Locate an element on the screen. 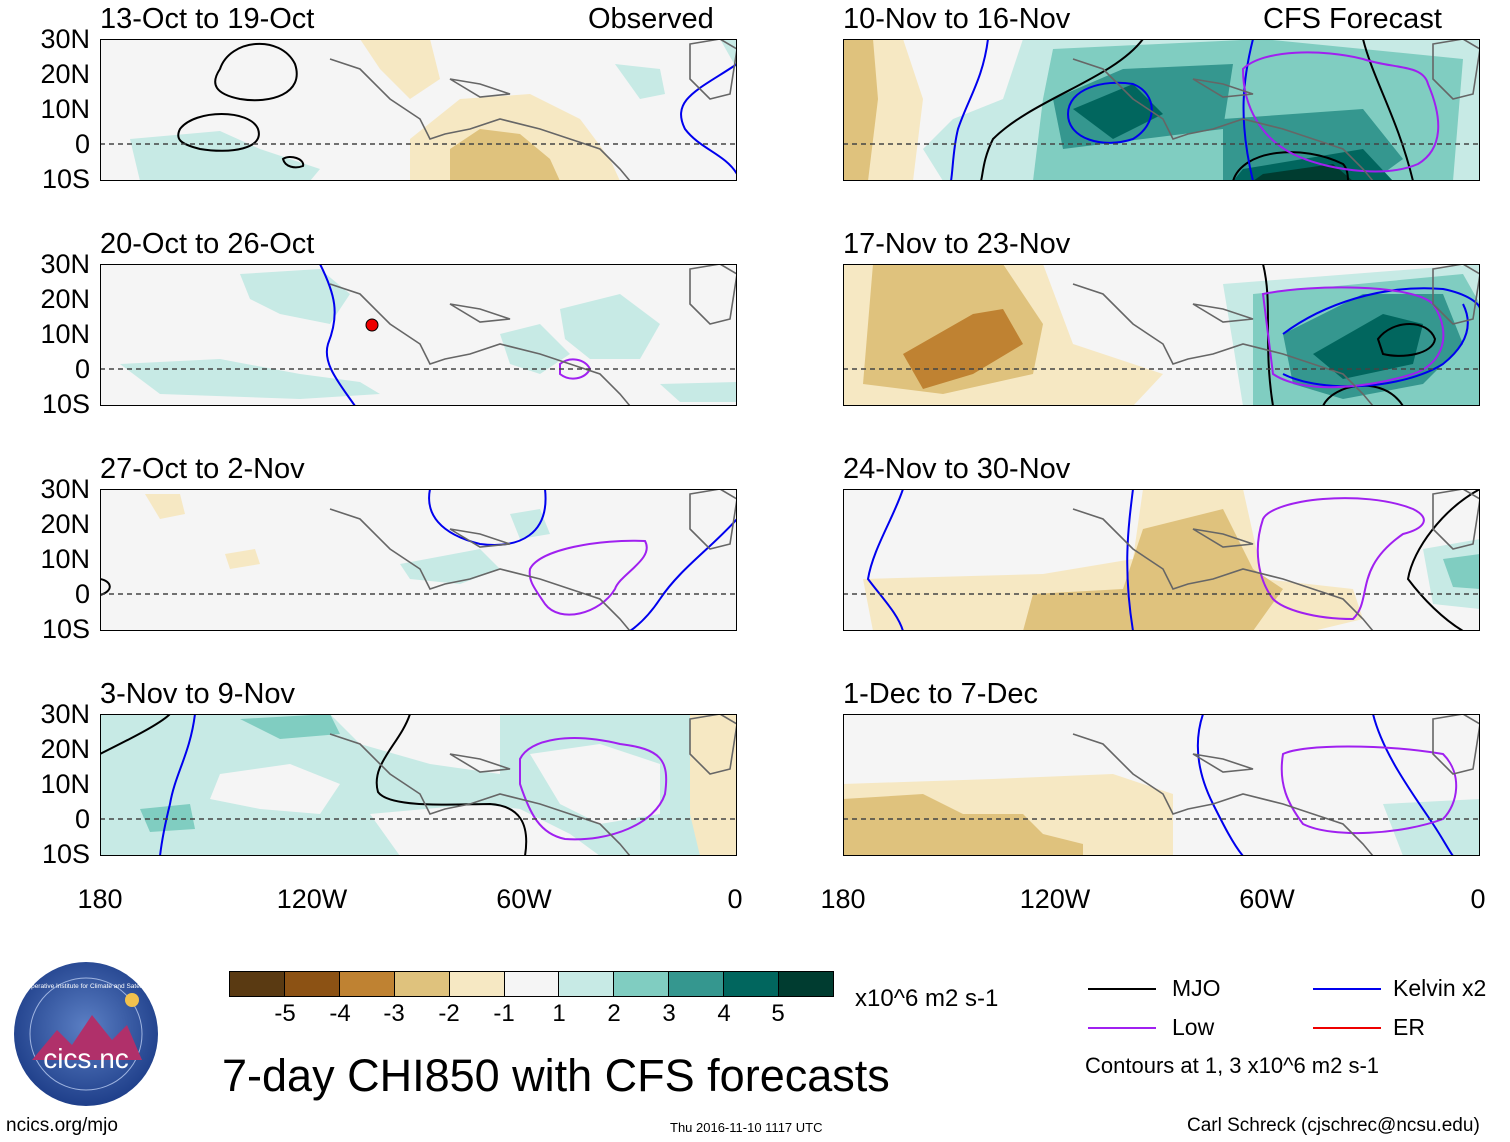 The width and height of the screenshot is (1510, 1142). legend-line-mjo is located at coordinates (1122, 989).